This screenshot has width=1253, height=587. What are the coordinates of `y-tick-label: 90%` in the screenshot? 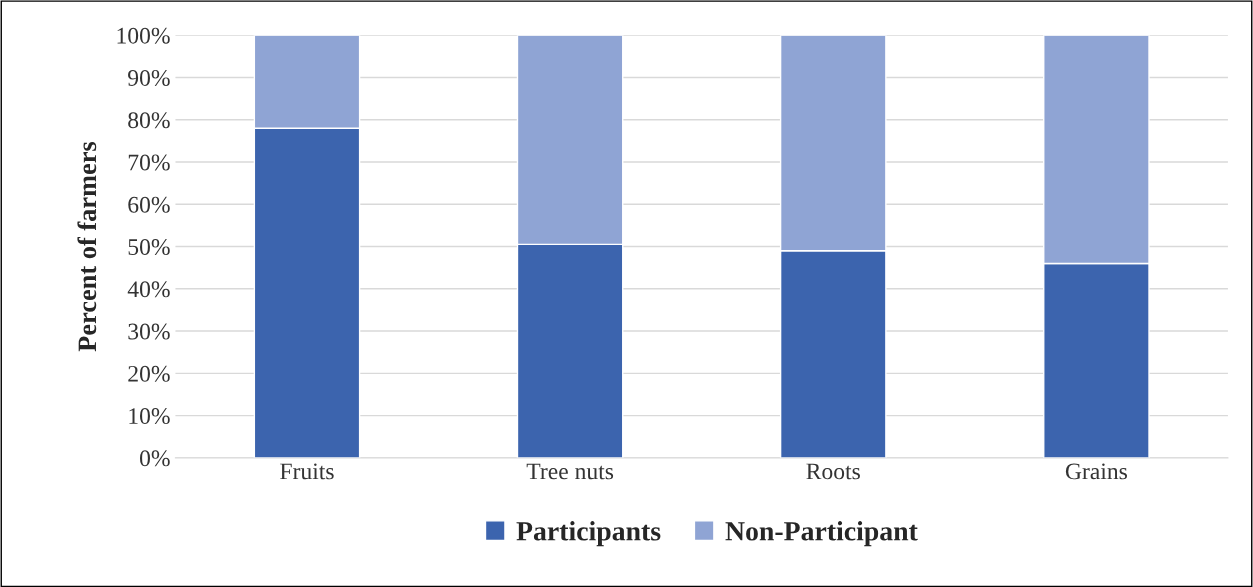 It's located at (149, 77).